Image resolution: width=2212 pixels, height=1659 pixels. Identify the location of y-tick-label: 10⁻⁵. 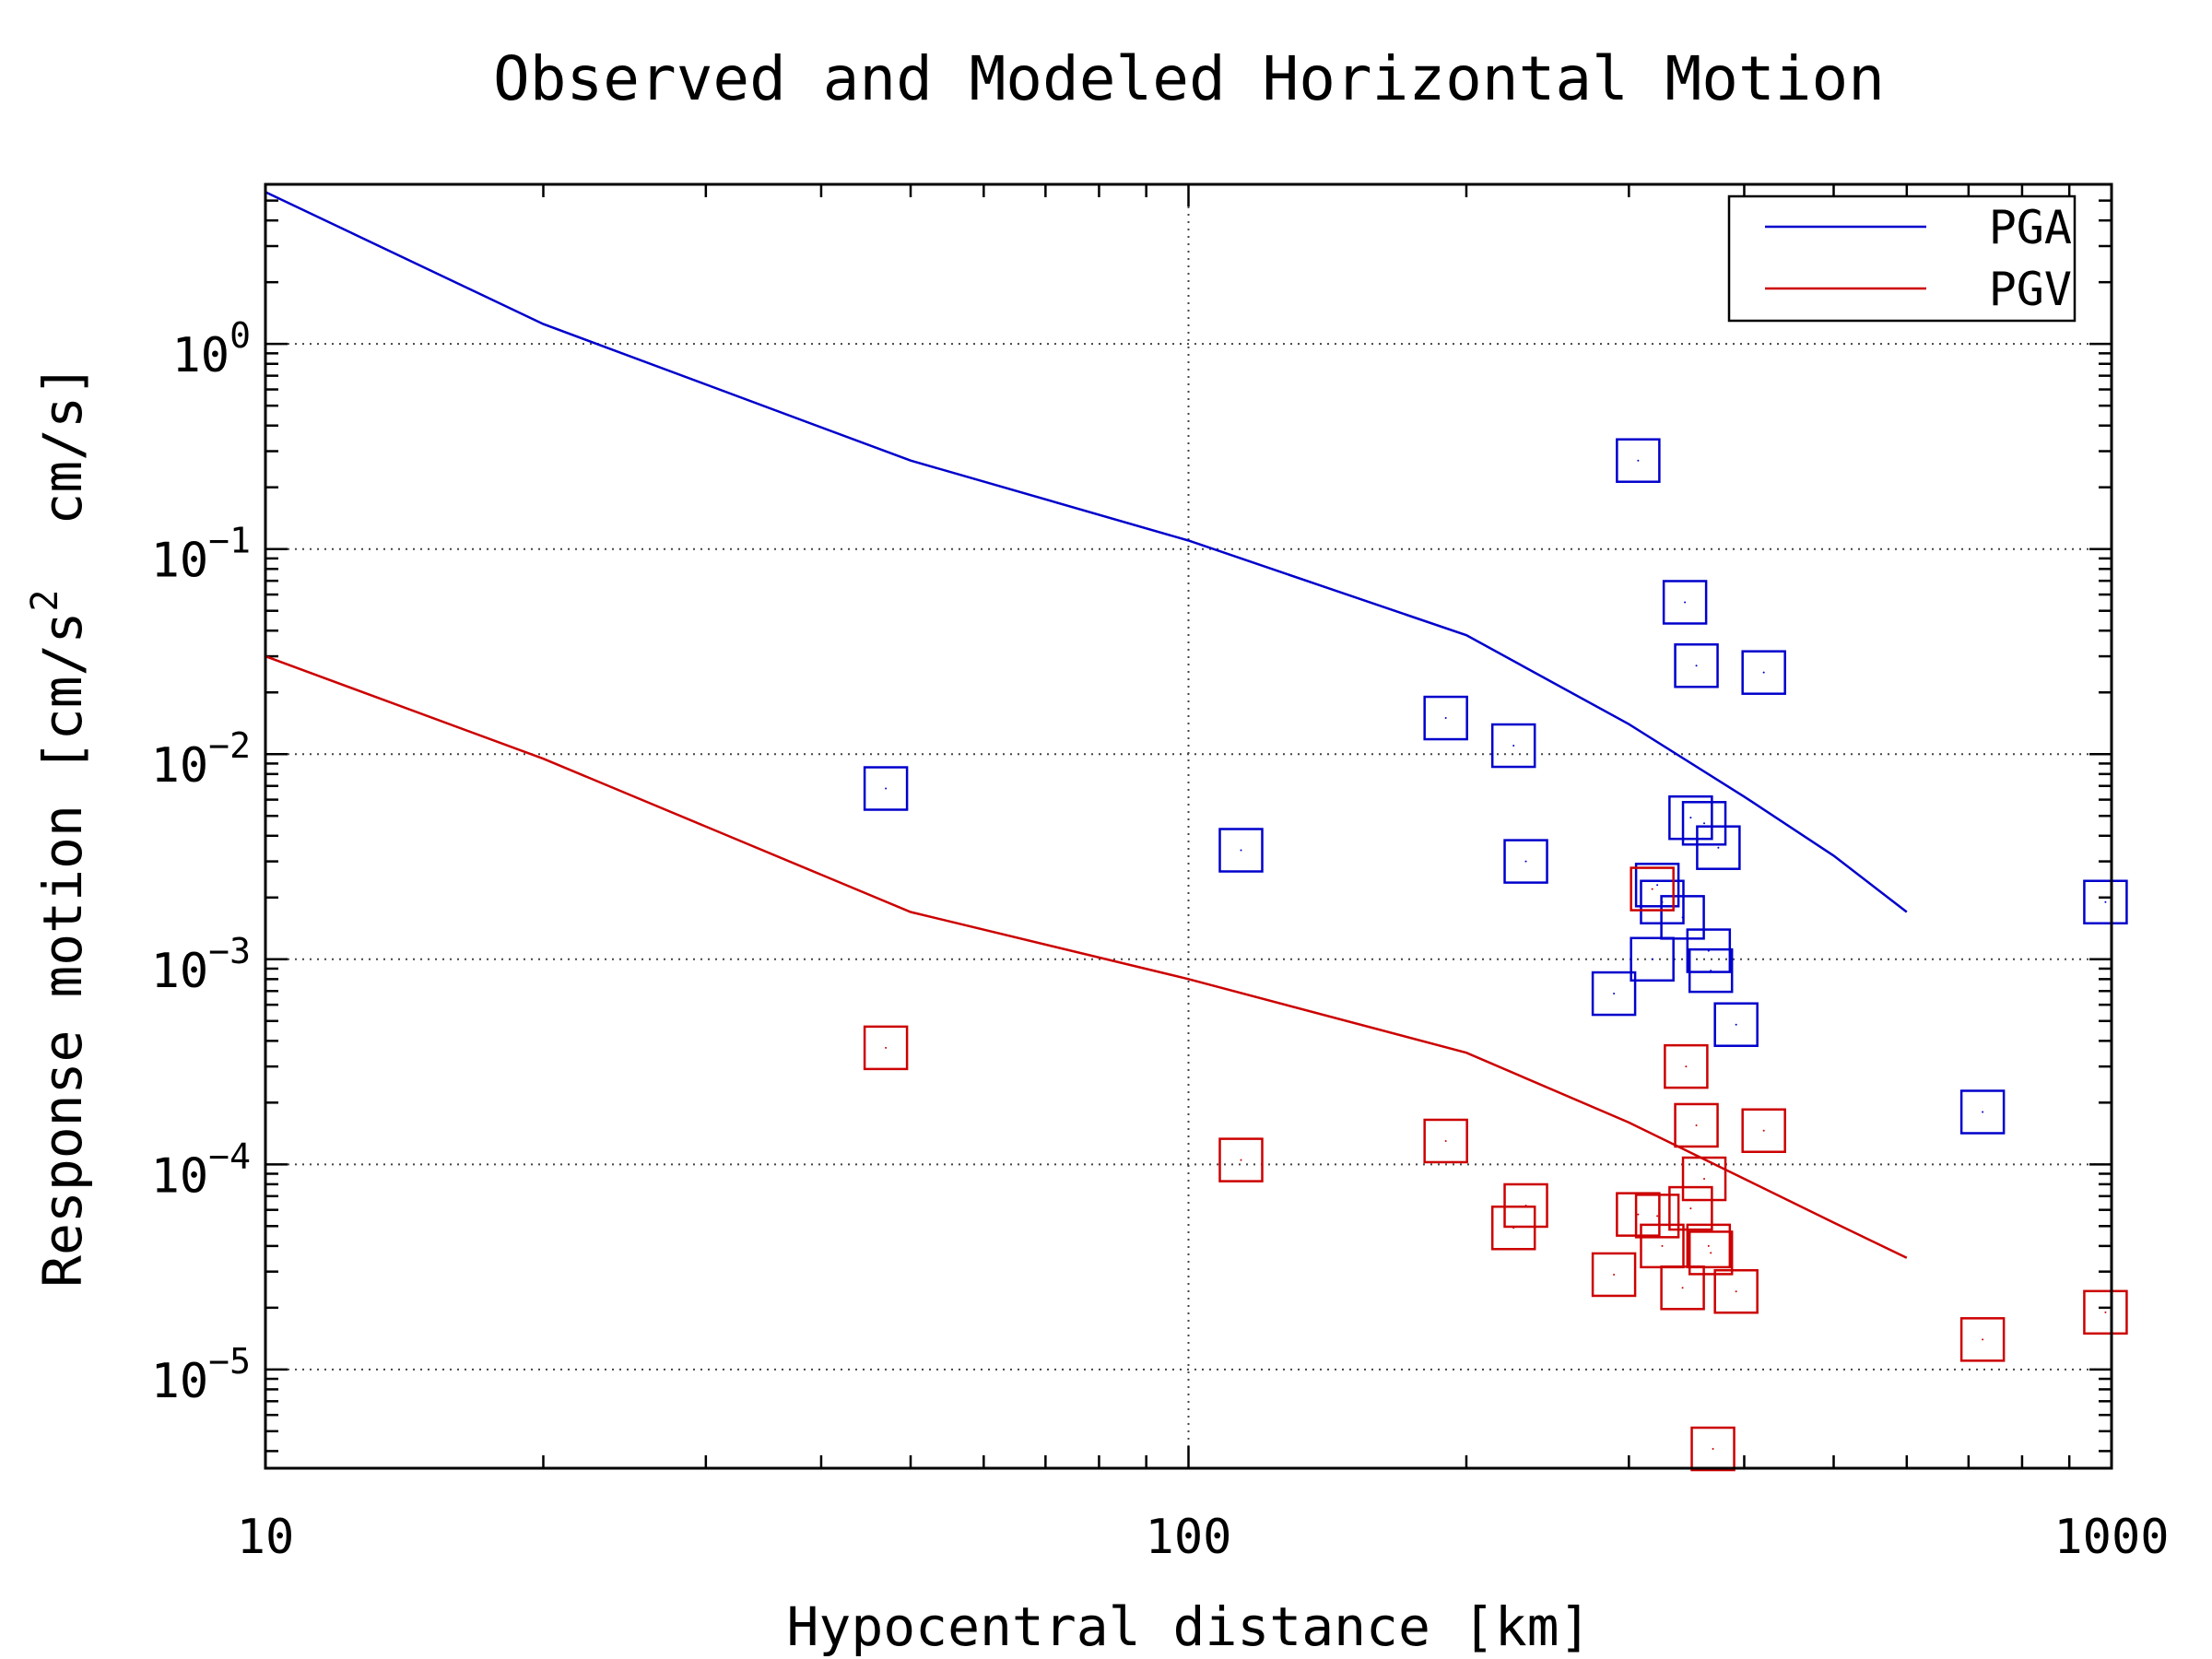
(201, 1375).